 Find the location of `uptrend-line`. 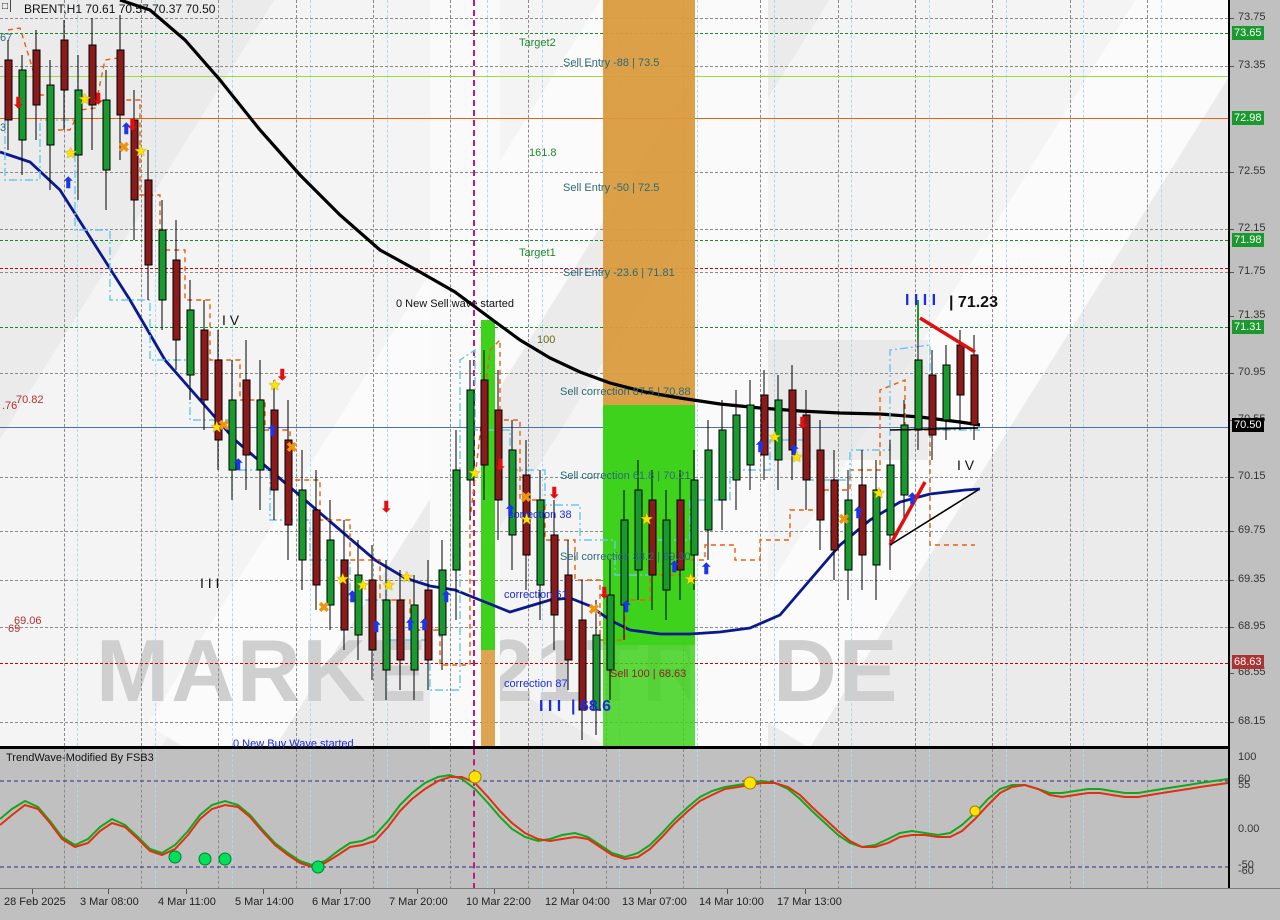

uptrend-line is located at coordinates (907, 513).